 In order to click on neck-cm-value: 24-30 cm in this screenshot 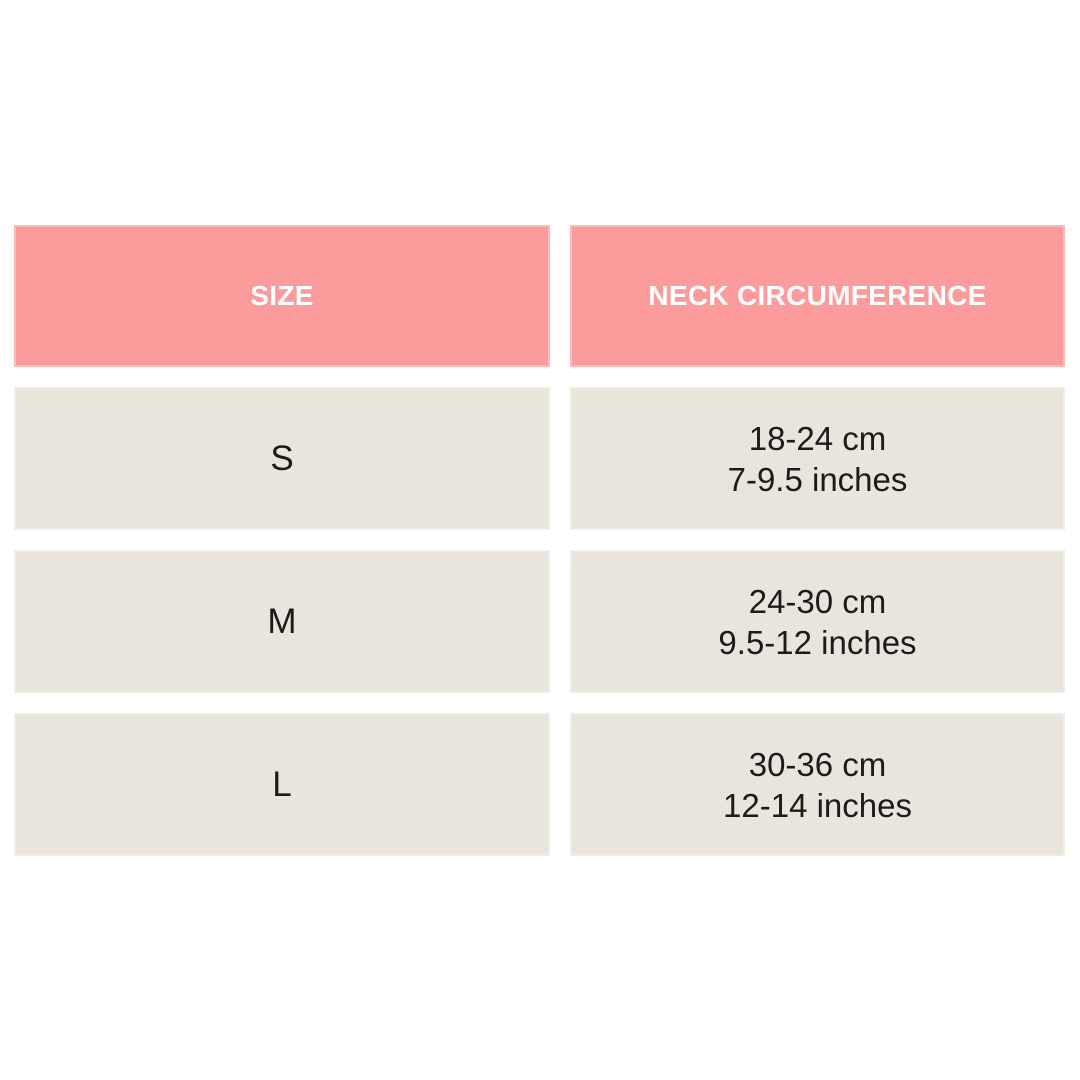, I will do `click(817, 601)`.